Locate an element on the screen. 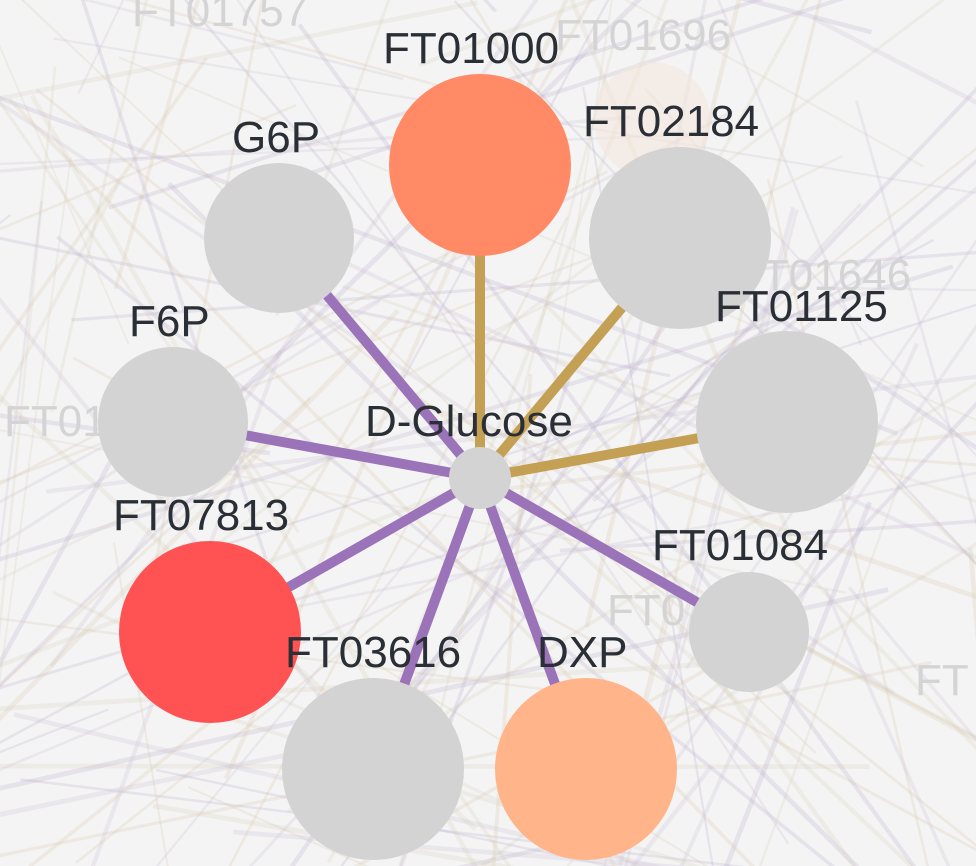 The image size is (976, 866). node-ft01084 is located at coordinates (749, 632).